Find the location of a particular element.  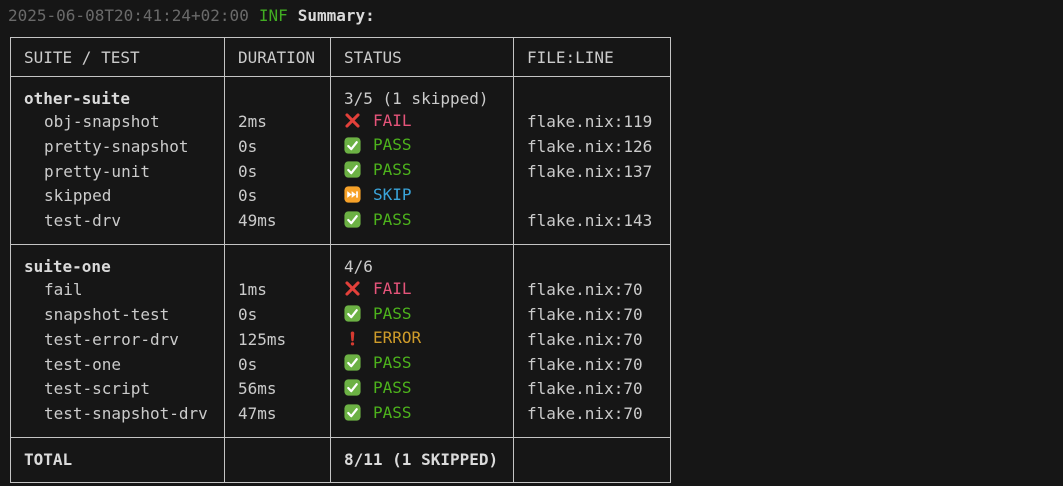

test-duration: 125ms is located at coordinates (277, 339).